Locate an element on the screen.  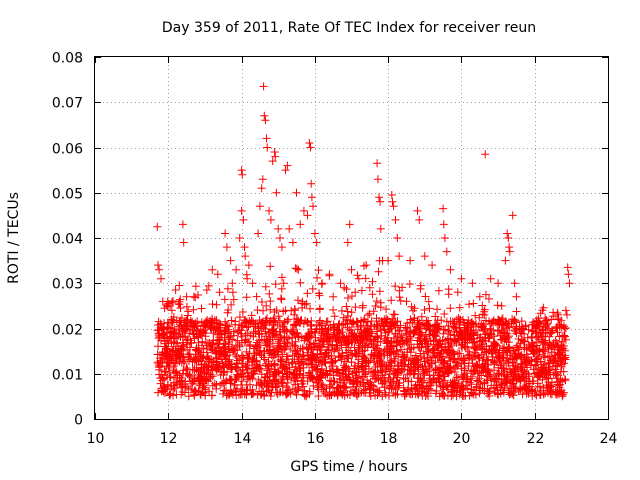
x-tick-label: 14 is located at coordinates (243, 439).